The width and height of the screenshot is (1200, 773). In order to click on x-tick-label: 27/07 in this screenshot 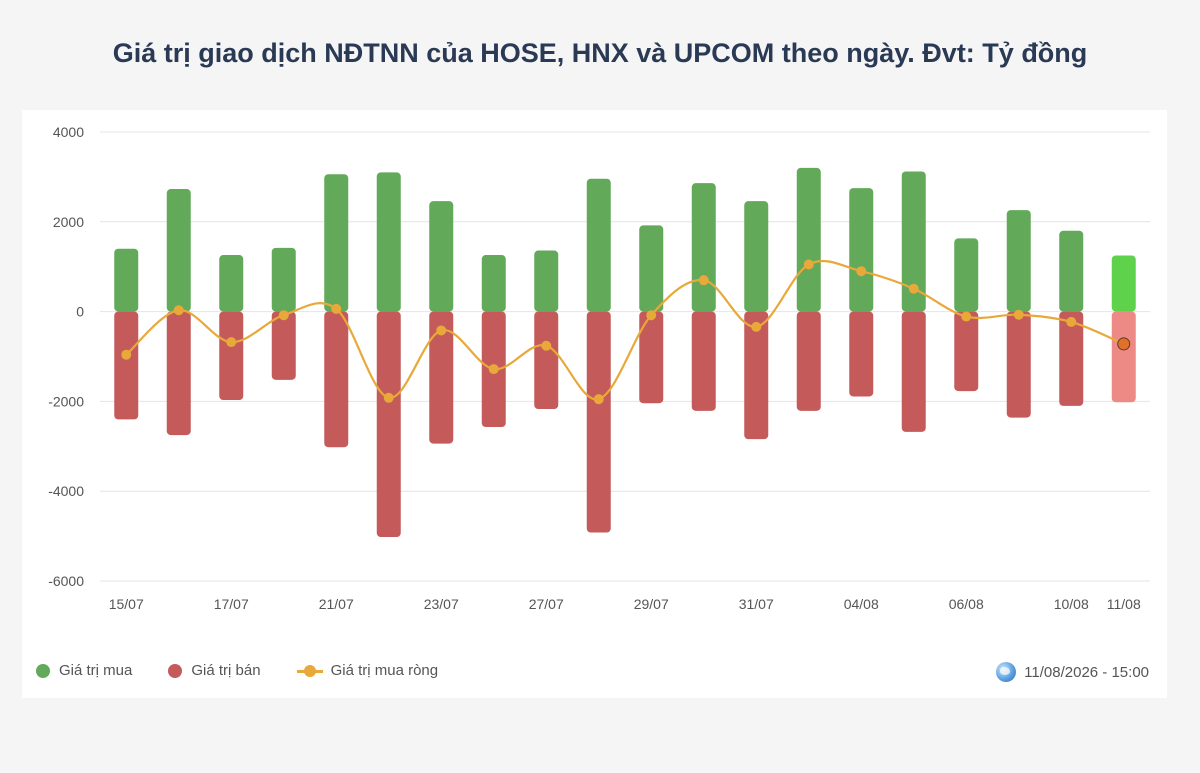, I will do `click(546, 604)`.